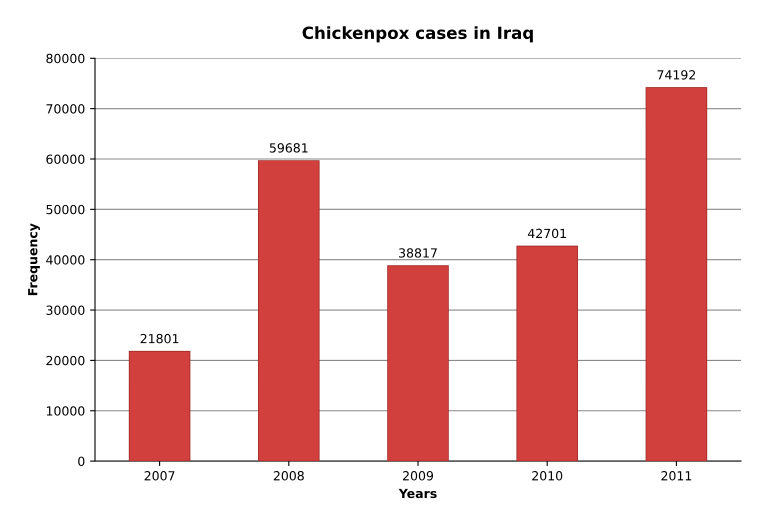  What do you see at coordinates (65, 59) in the screenshot?
I see `y-tick-label: 80000` at bounding box center [65, 59].